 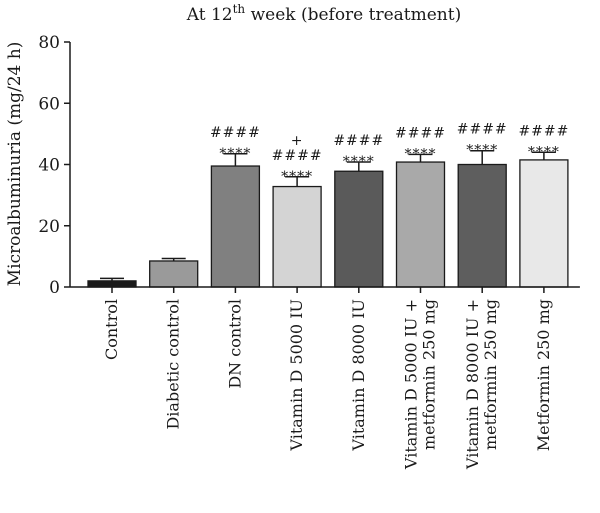 I want to click on x-category-label-line: Vitamin D 8000 IU +, so click(x=472, y=384).